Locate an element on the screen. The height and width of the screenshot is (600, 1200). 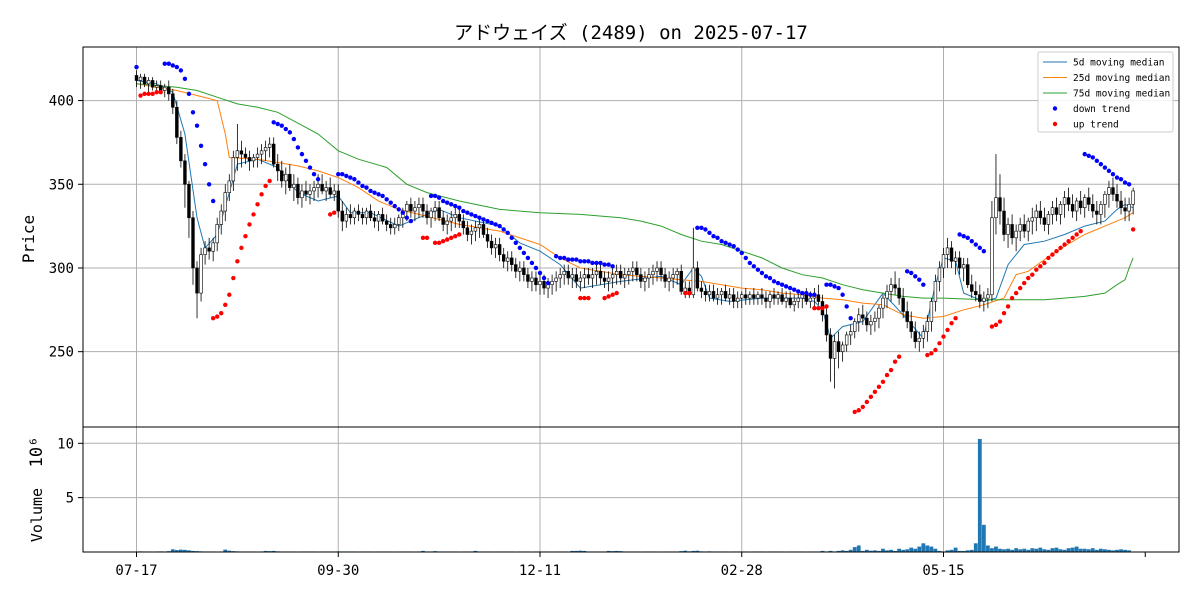
volume-y-ticks: 5 10 is located at coordinates (70, 471).